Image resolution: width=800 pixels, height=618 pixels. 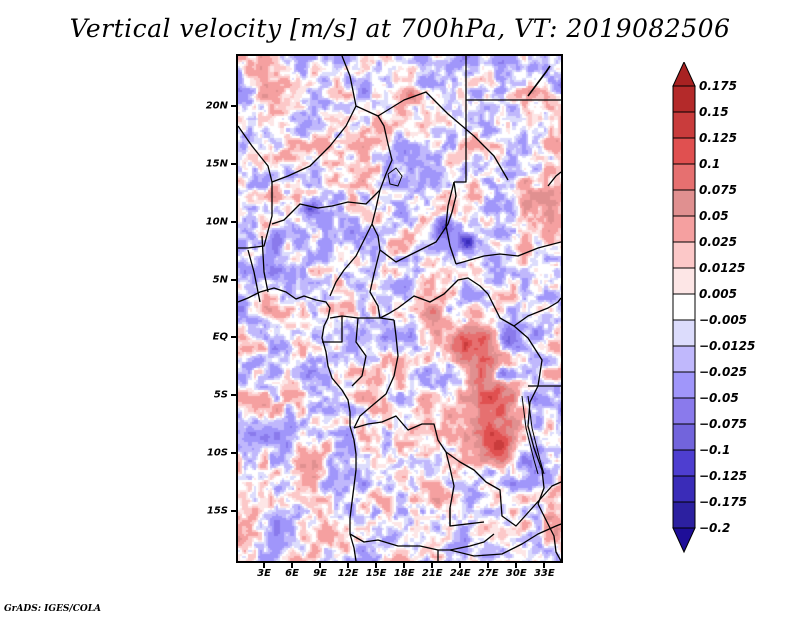 I want to click on y-tick-label: 5N, so click(x=220, y=280).